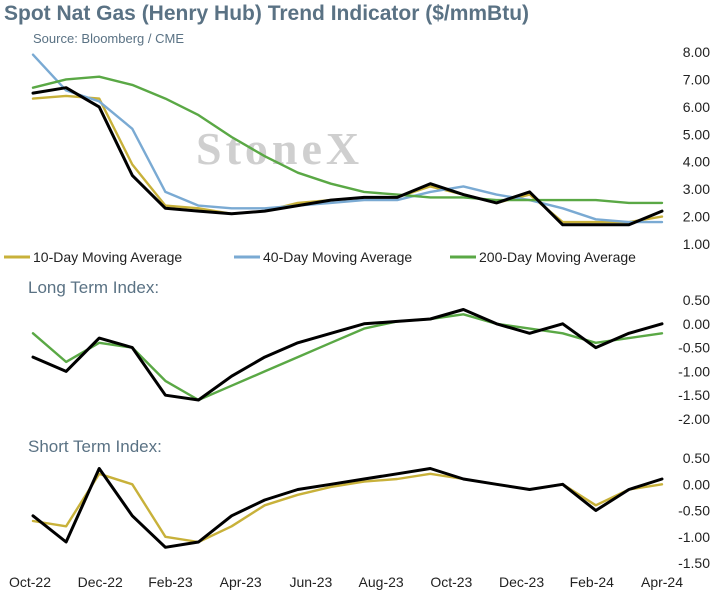 The height and width of the screenshot is (598, 721). I want to click on y-tick-label: -2.00, so click(694, 419).